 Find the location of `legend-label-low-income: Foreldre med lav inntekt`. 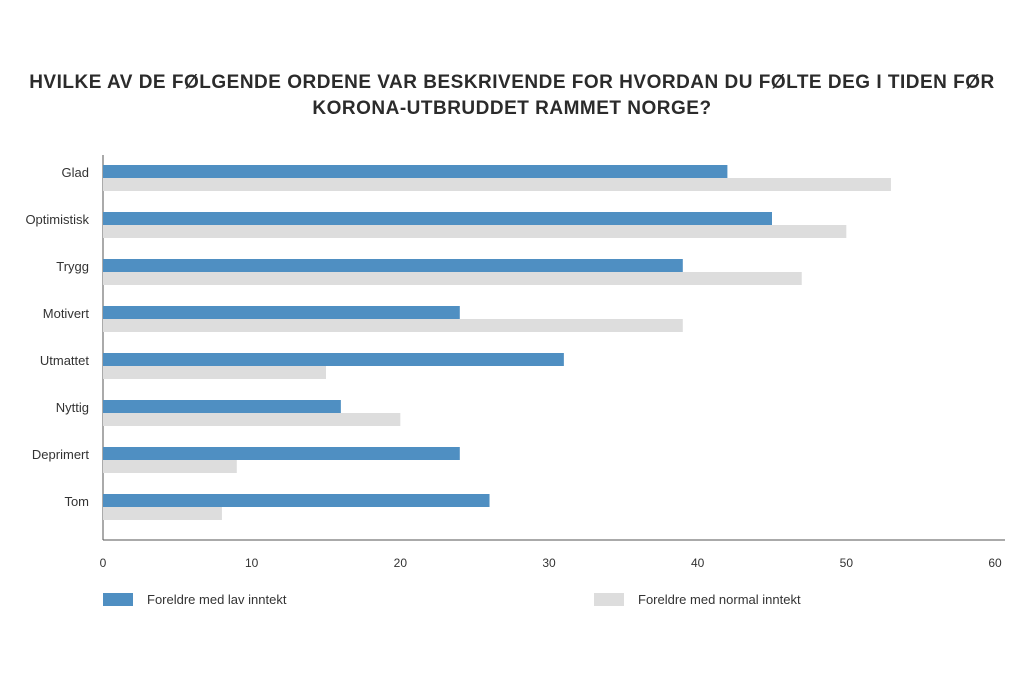

legend-label-low-income: Foreldre med lav inntekt is located at coordinates (217, 599).